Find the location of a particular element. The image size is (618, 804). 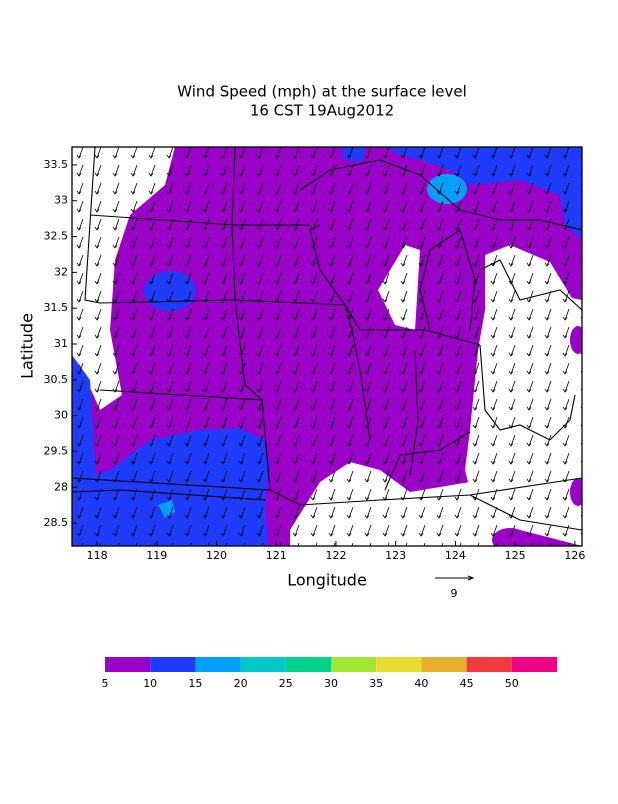

colorbar-label: 20 is located at coordinates (241, 683).